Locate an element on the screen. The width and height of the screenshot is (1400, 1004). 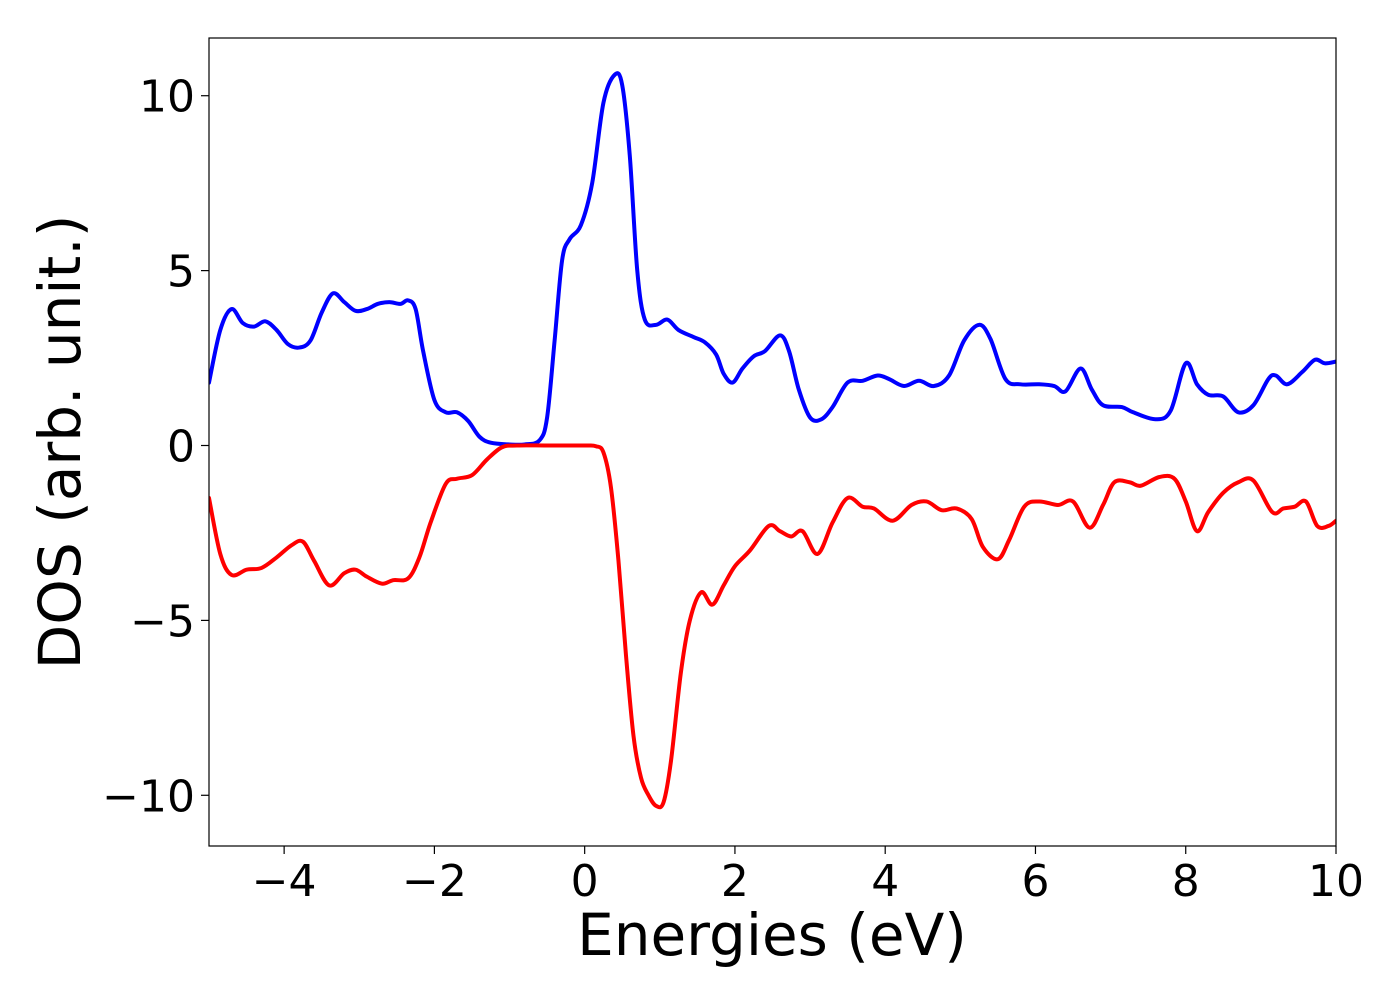
y-tick-label: 0 is located at coordinates (181, 446).